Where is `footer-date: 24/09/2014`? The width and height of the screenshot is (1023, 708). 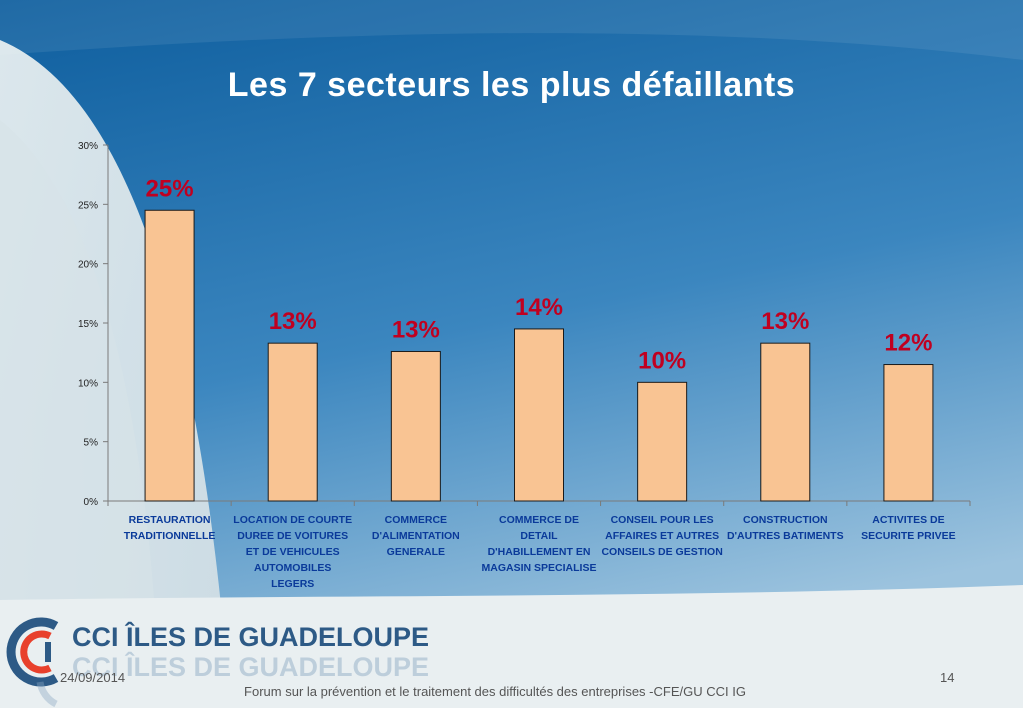 footer-date: 24/09/2014 is located at coordinates (93, 677).